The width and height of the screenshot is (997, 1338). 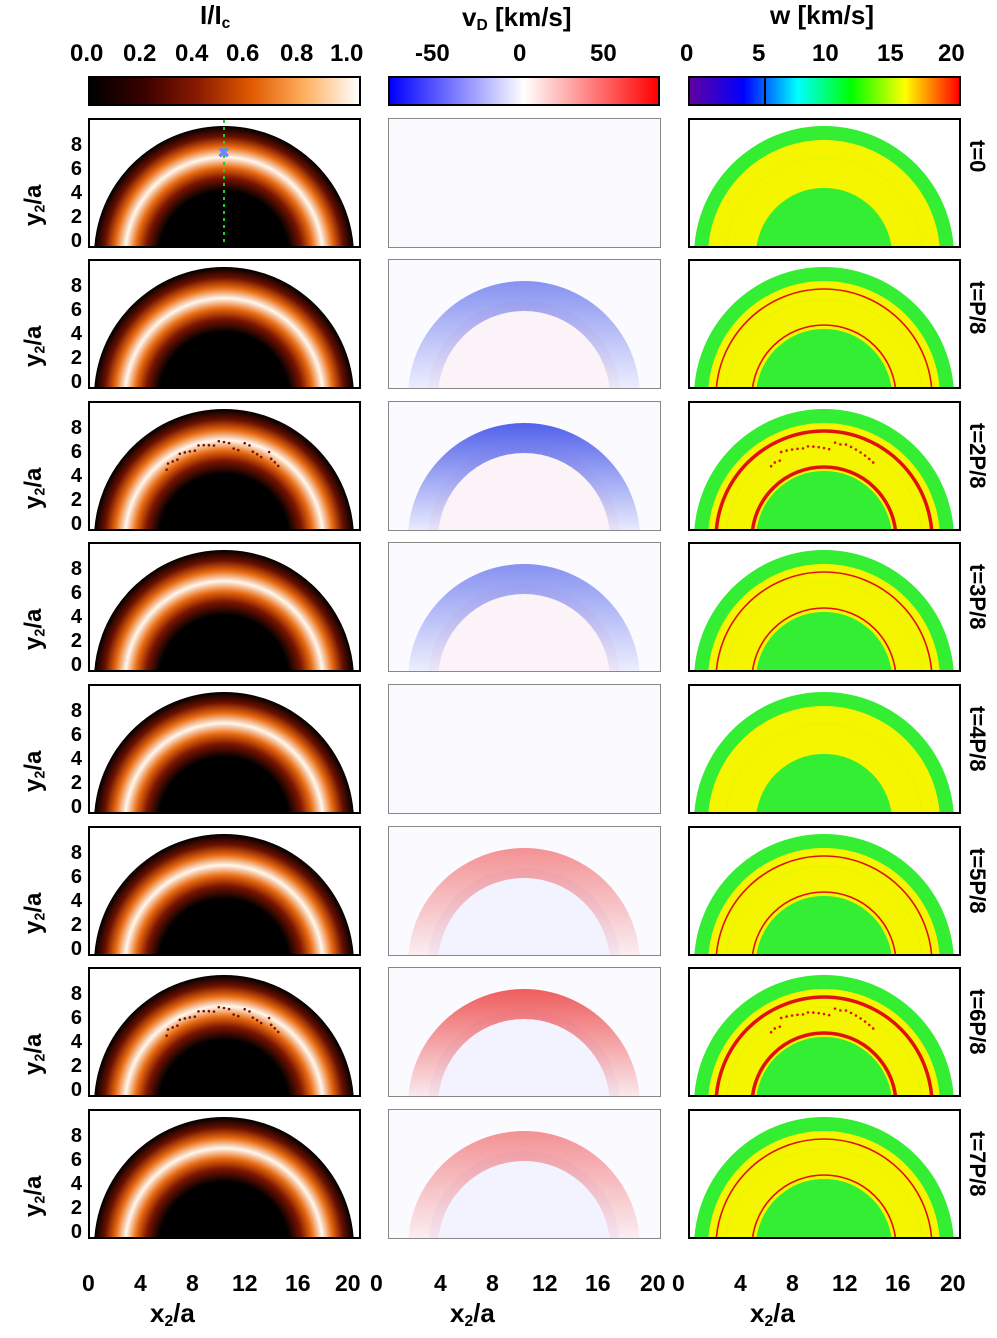 What do you see at coordinates (172, 1314) in the screenshot?
I see `x-axis-label: x2/a` at bounding box center [172, 1314].